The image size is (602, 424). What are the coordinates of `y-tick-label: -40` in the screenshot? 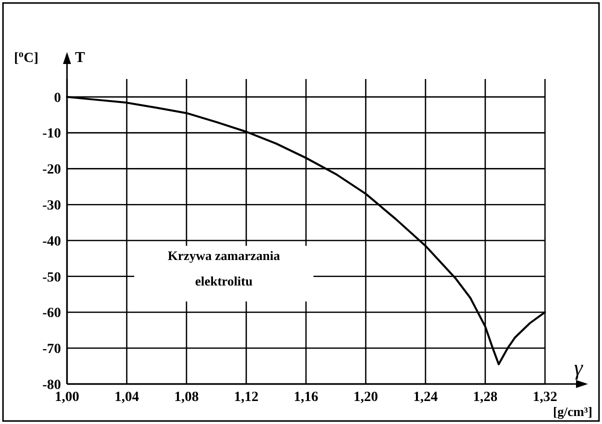 It's located at (51, 242).